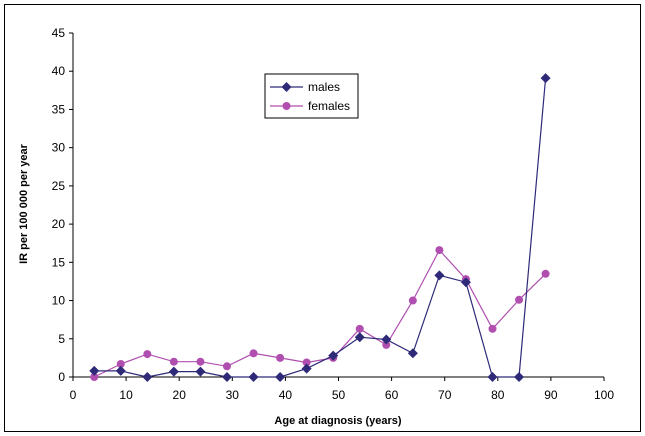 The height and width of the screenshot is (436, 645). I want to click on x-tick-label: 10, so click(126, 395).